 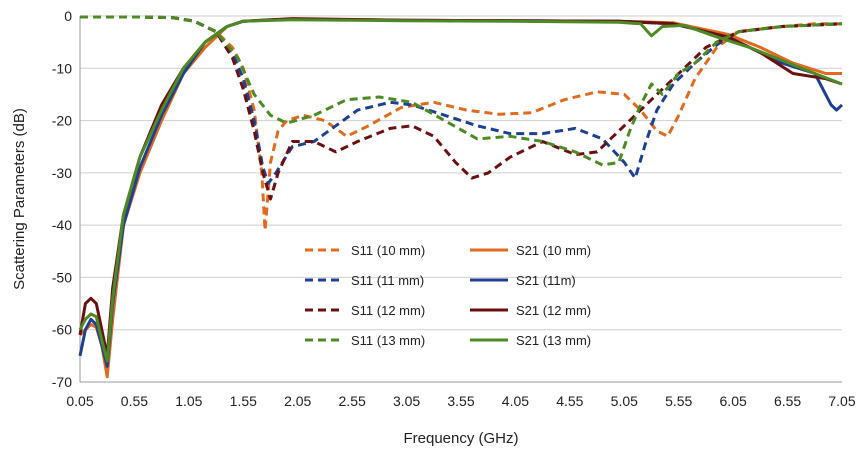 What do you see at coordinates (62, 382) in the screenshot?
I see `y-tick-label: -70` at bounding box center [62, 382].